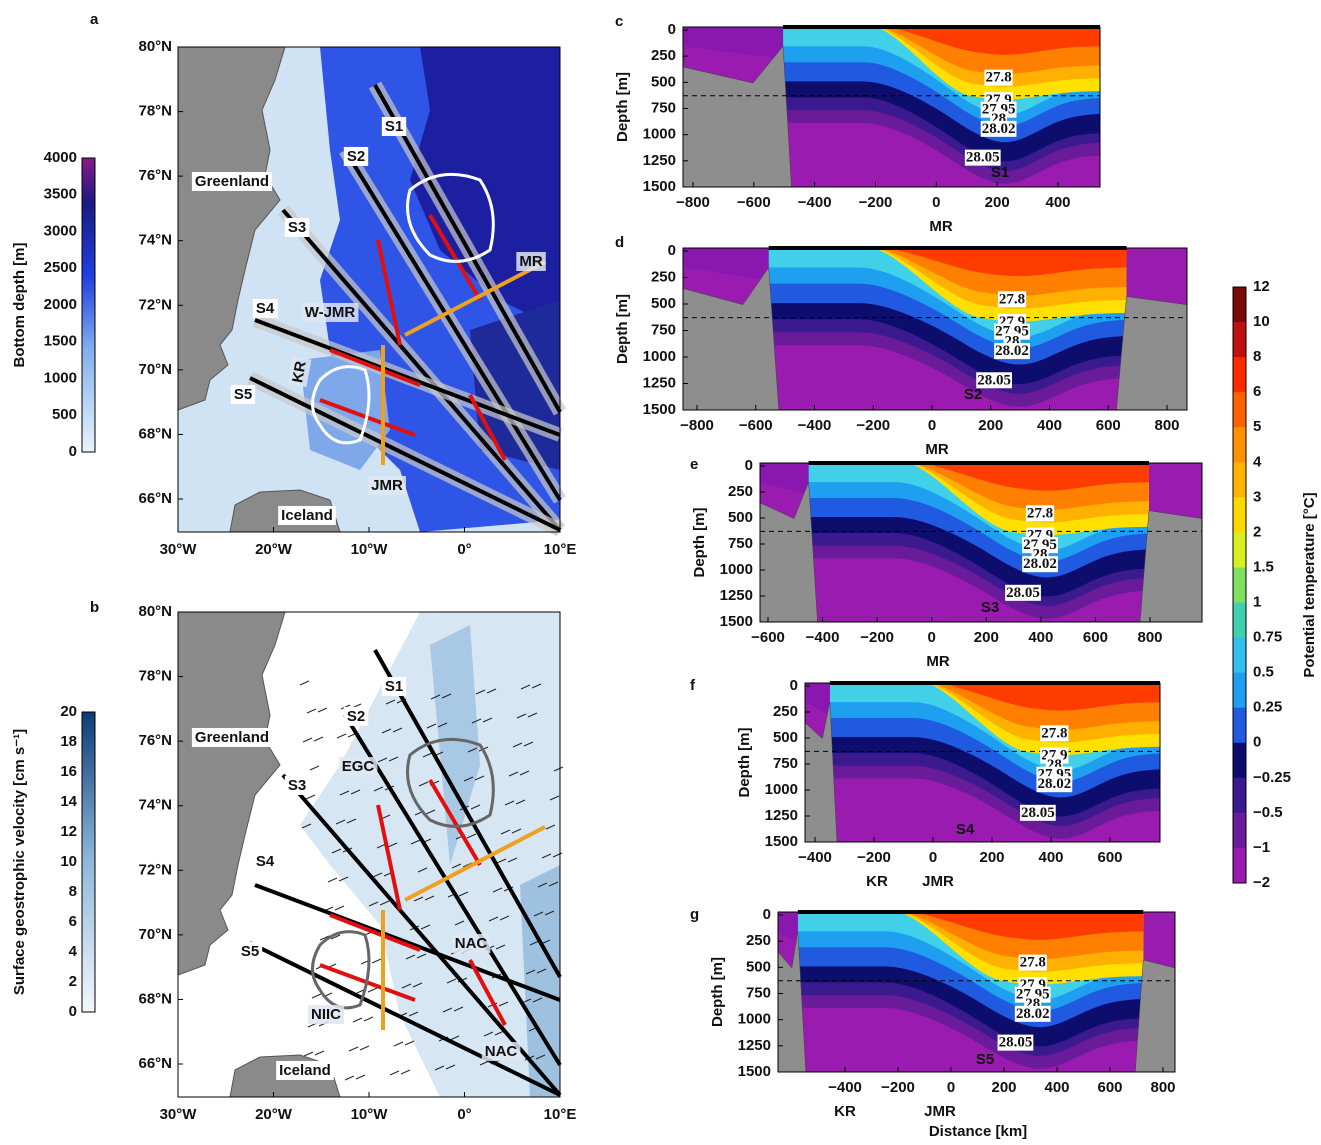 The width and height of the screenshot is (1321, 1145). I want to click on lon-tick-label: 20°W, so click(274, 549).